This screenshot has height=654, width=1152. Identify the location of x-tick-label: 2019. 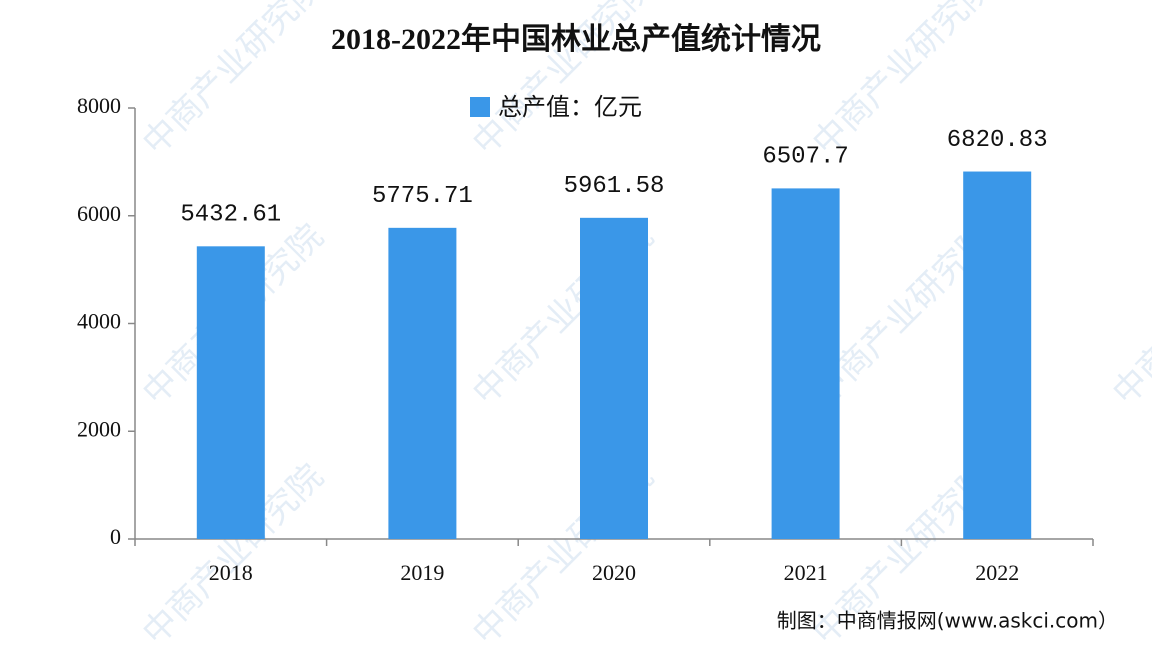
(422, 572).